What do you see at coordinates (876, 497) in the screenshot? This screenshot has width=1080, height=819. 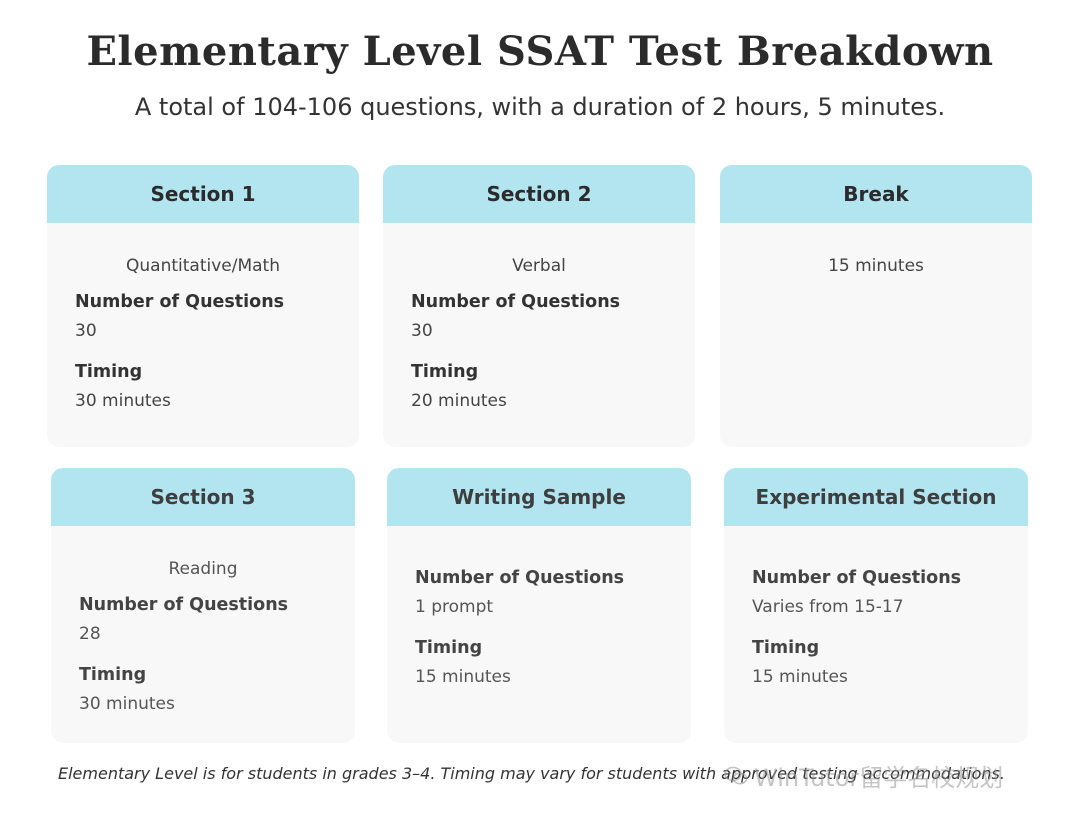 I see `card-title: Experimental Section` at bounding box center [876, 497].